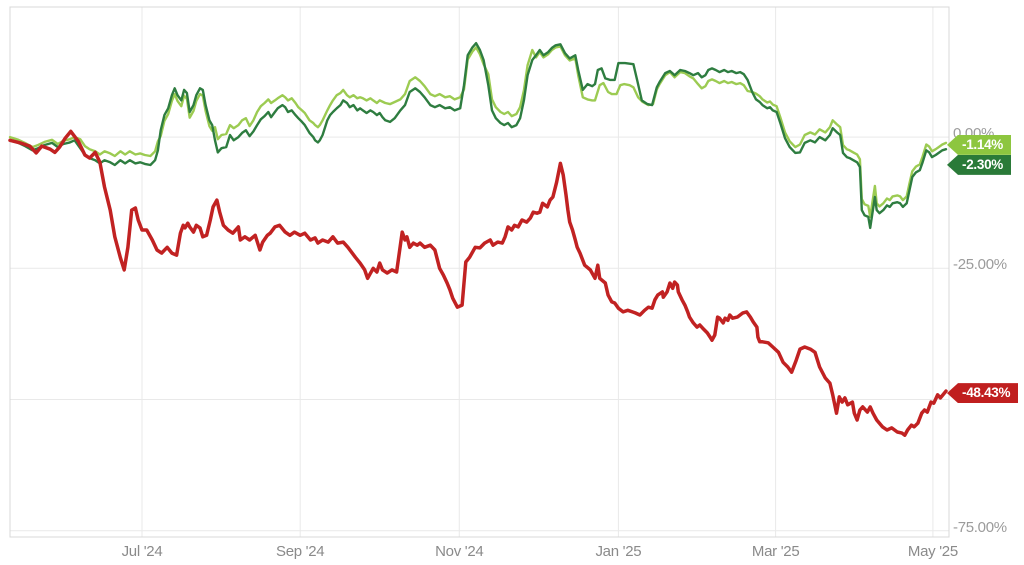 This screenshot has width=1024, height=565. Describe the element at coordinates (979, 164) in the screenshot. I see `last-value-badge-dark-green: -2.30%` at that location.